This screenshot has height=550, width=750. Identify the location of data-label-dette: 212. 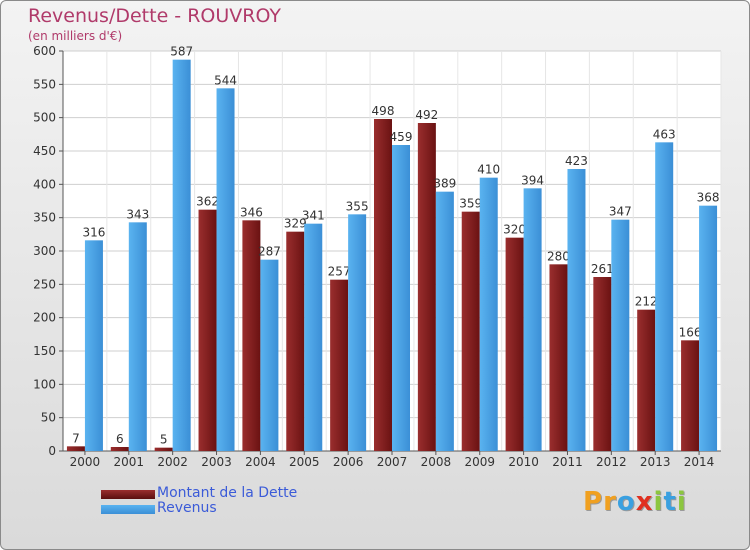
(646, 302).